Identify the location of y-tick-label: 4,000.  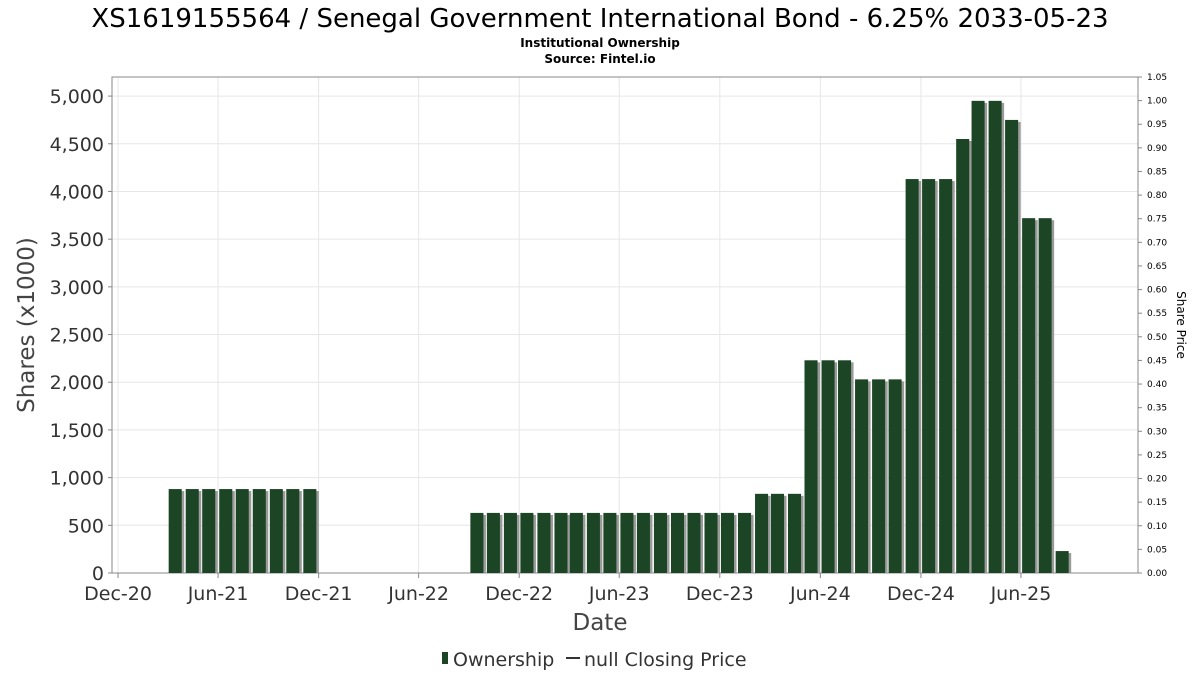
(77, 192).